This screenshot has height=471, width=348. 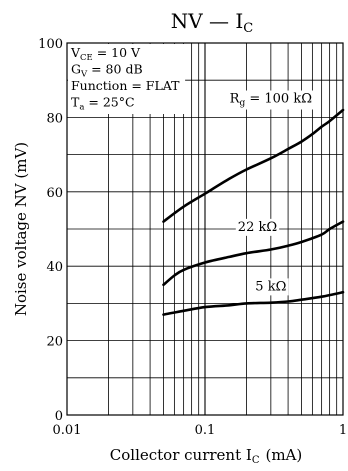 I want to click on y-axis-label: Noise voltage NV (mV), so click(x=21, y=229).